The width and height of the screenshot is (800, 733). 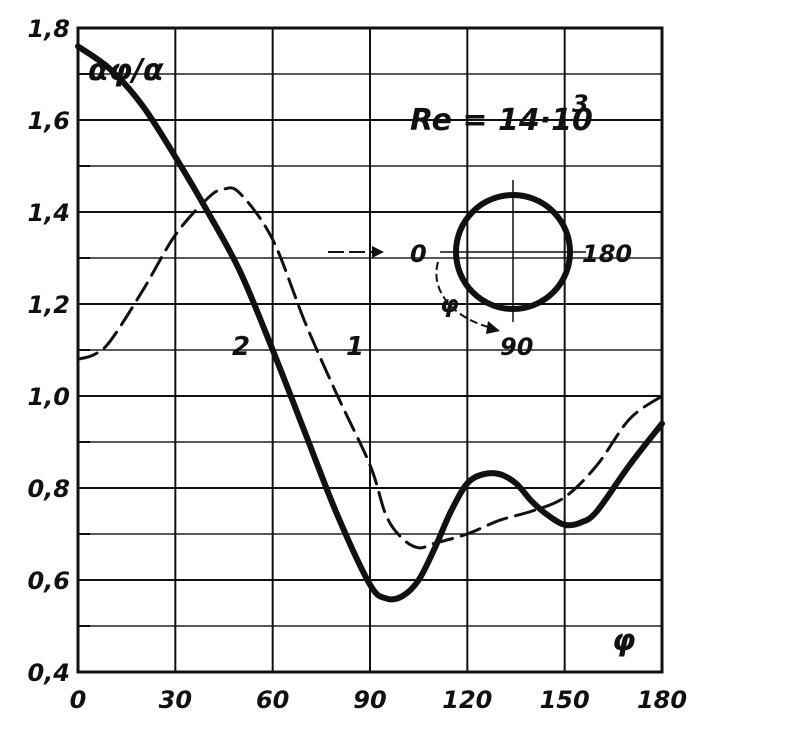 I want to click on x-tick-label: 0, so click(x=78, y=700).